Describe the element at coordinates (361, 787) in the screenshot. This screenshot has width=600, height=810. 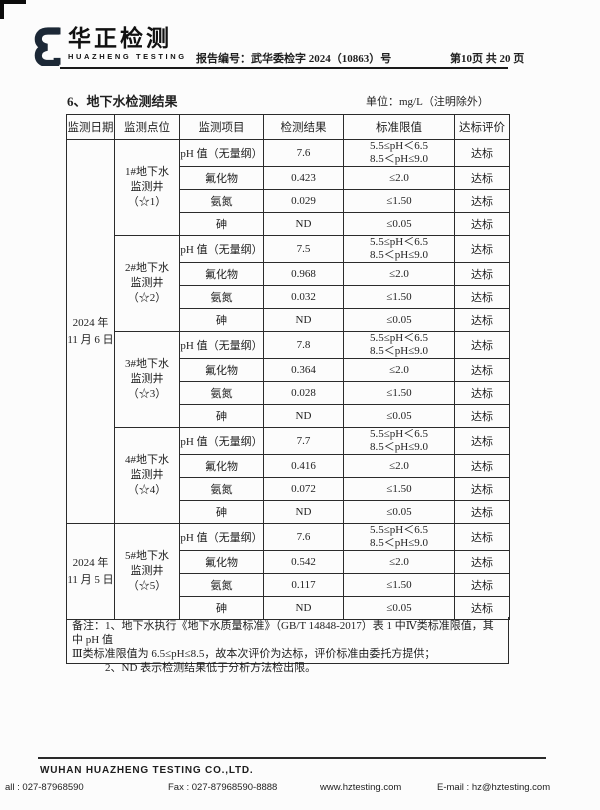
I see `footer-website: www.hztesting.com` at that location.